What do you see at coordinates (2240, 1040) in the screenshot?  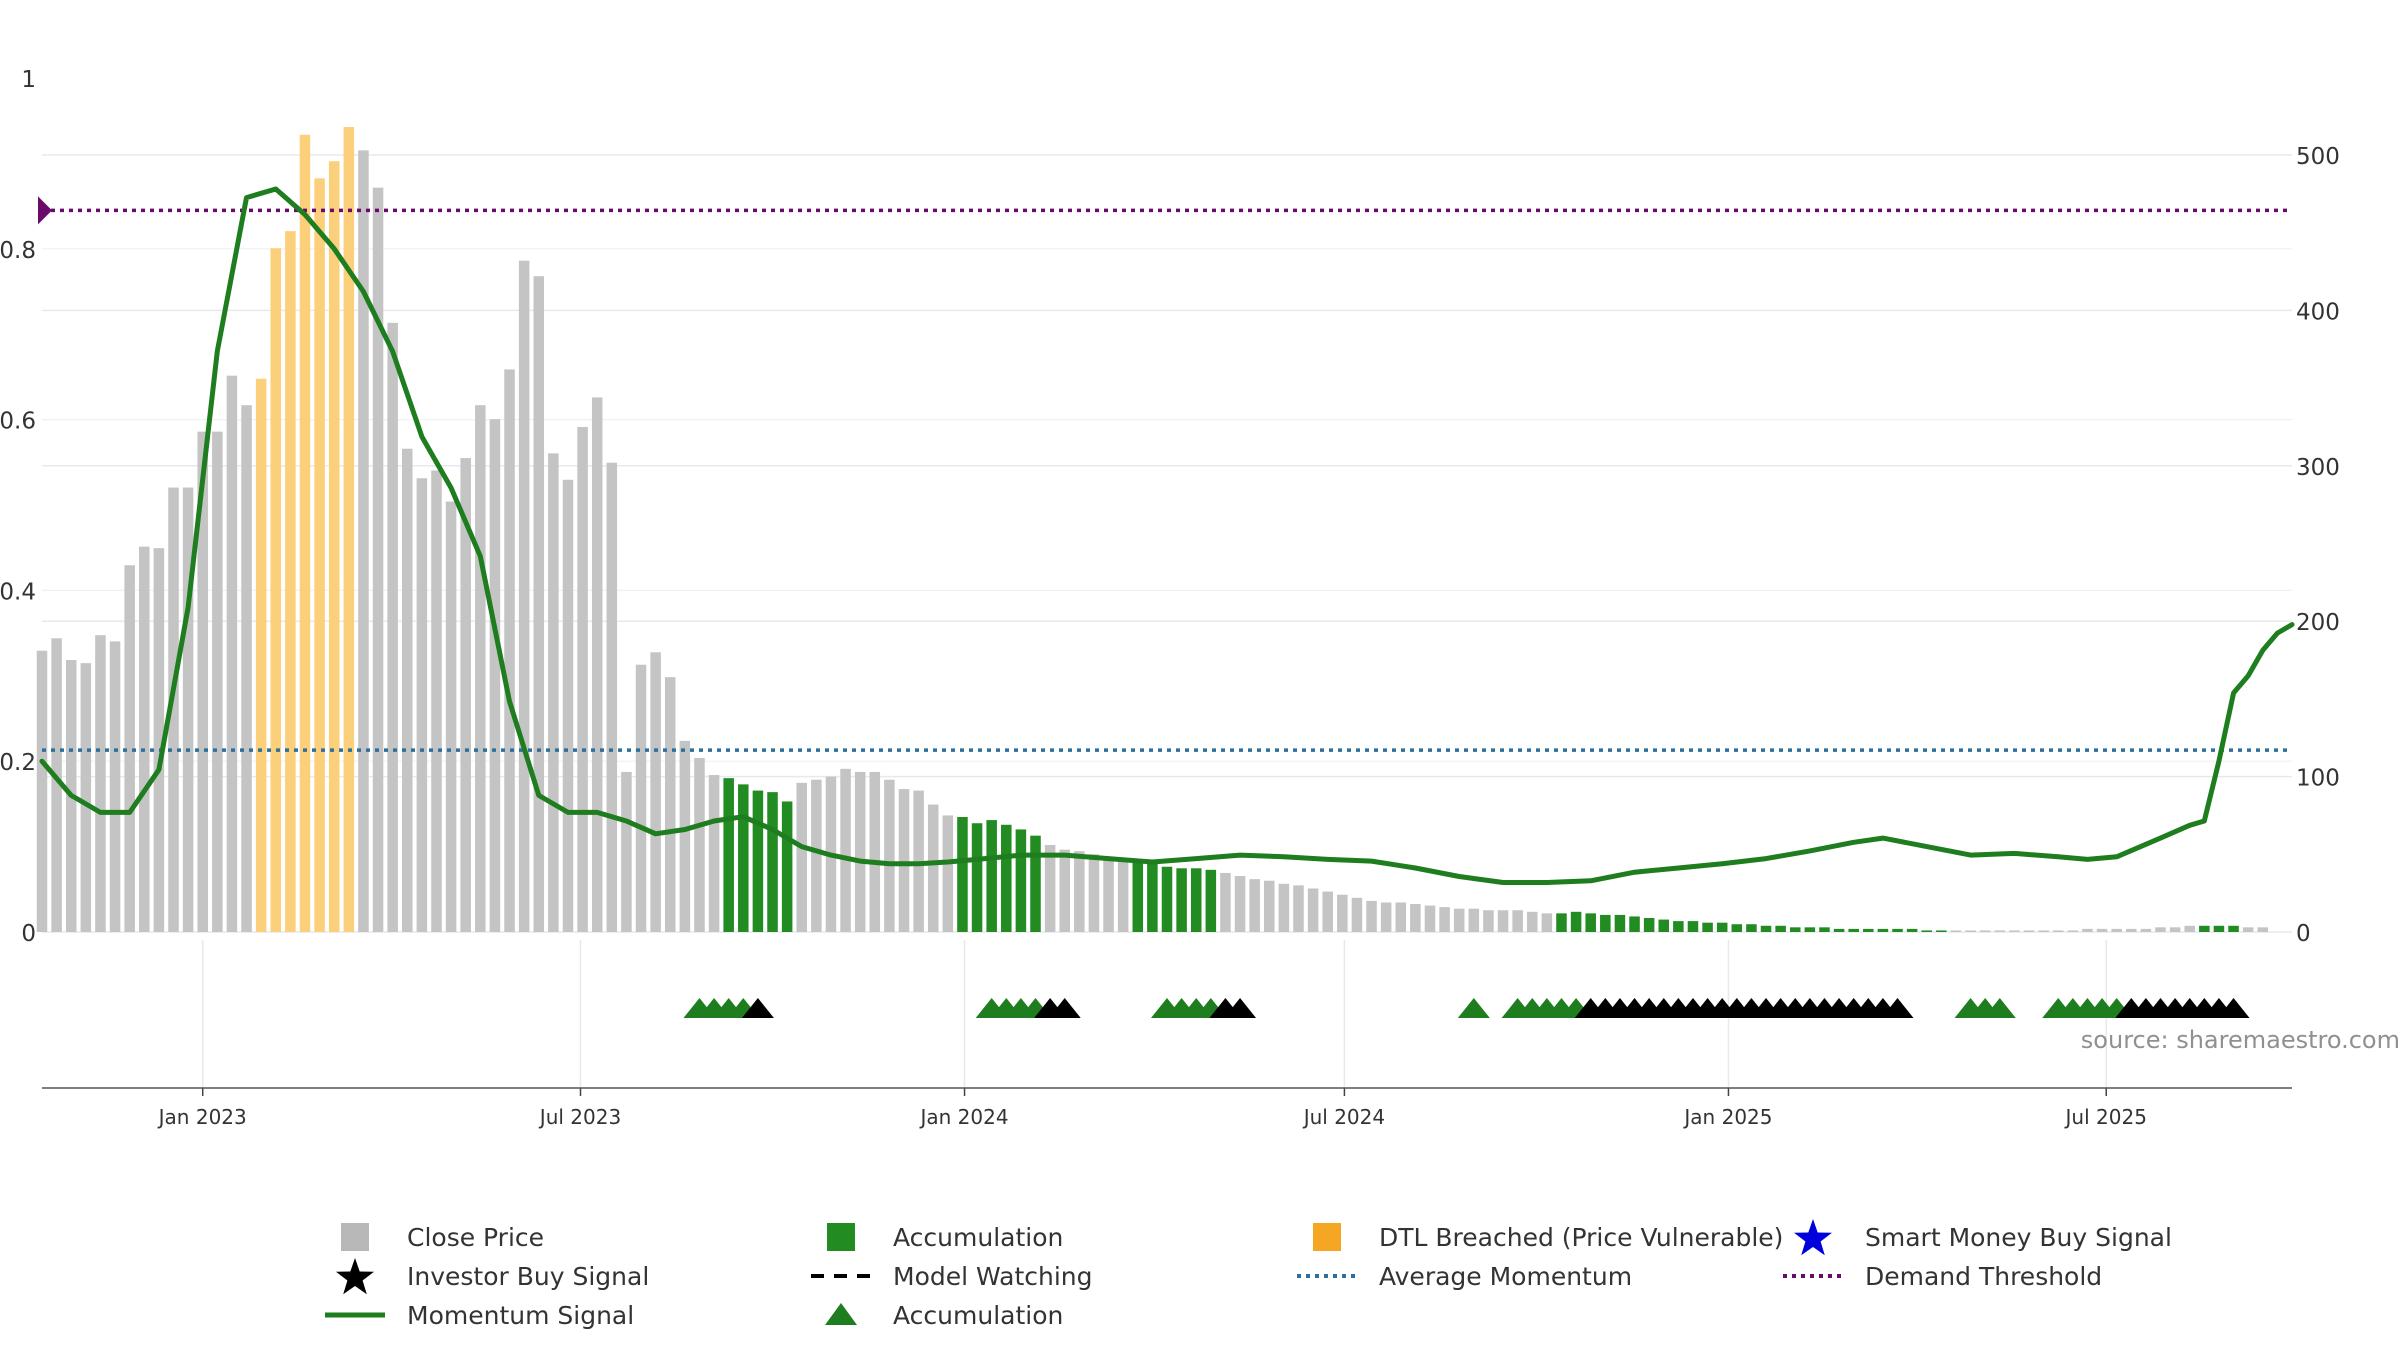 I see `source-note: source: sharemaestro.com` at bounding box center [2240, 1040].